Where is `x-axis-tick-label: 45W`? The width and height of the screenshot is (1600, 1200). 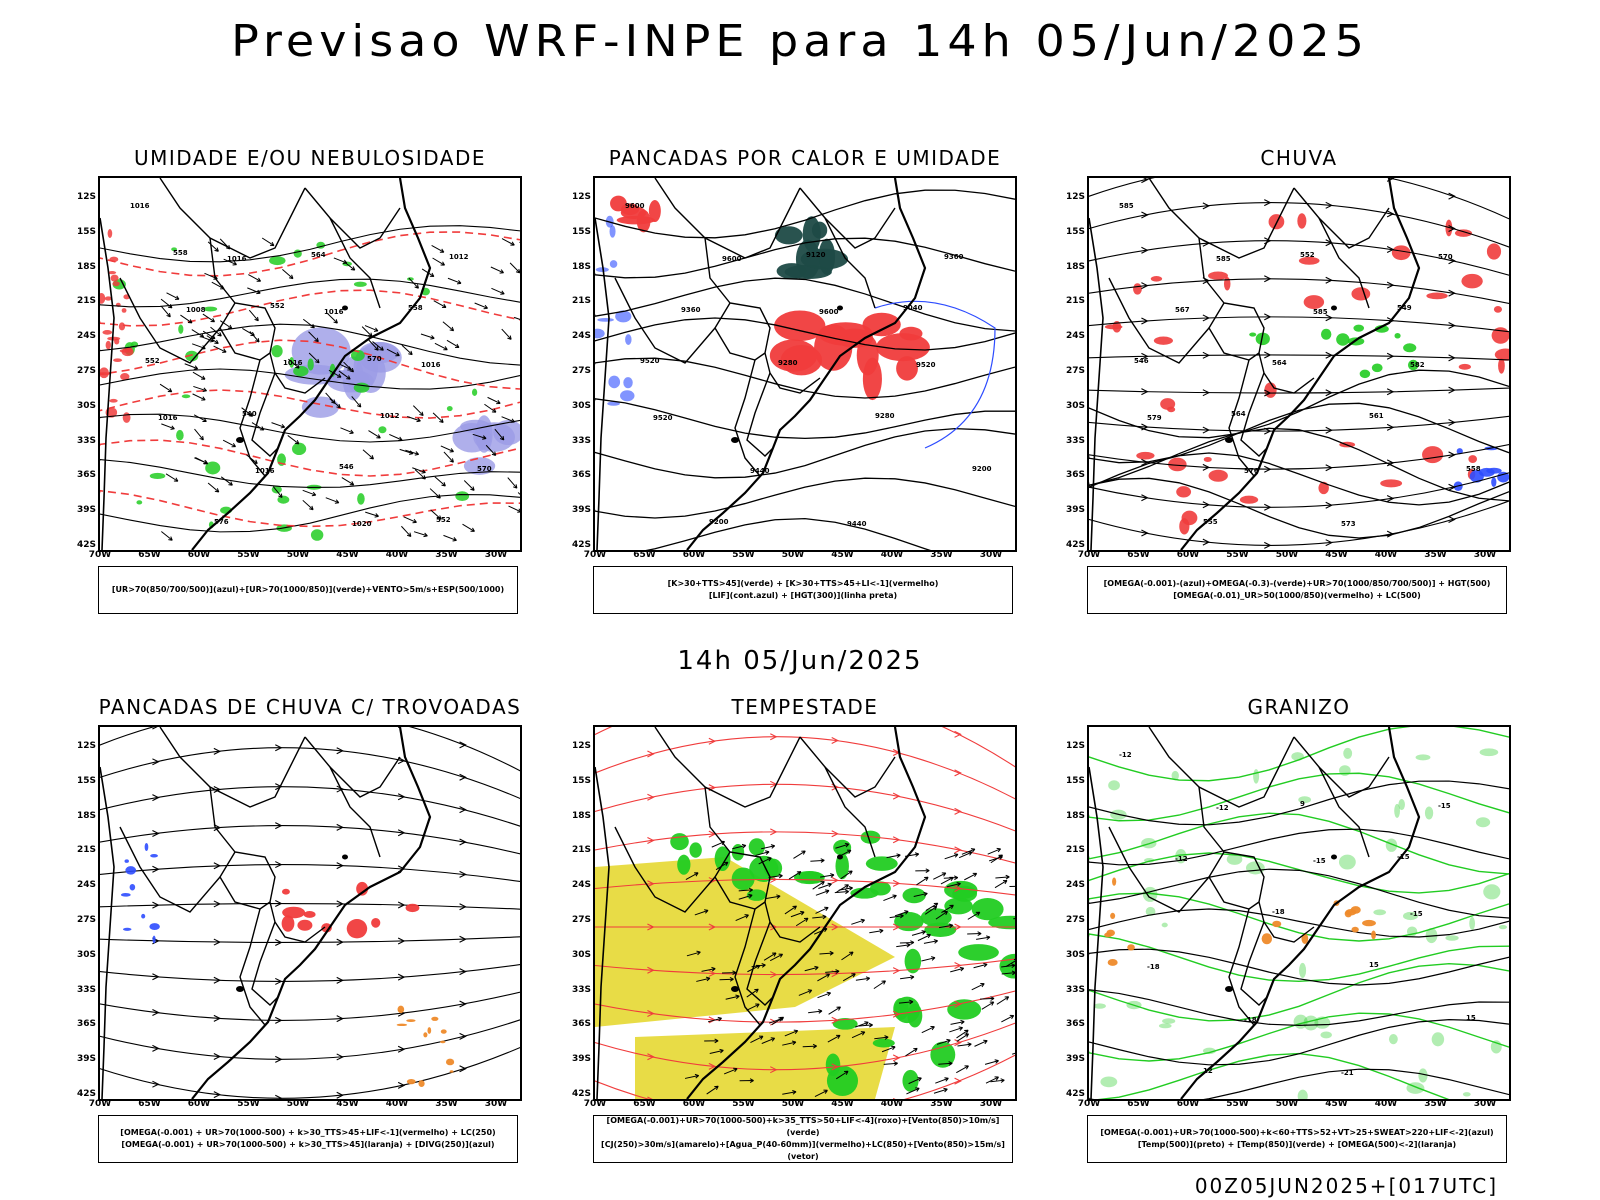 x-axis-tick-label: 45W is located at coordinates (347, 1104).